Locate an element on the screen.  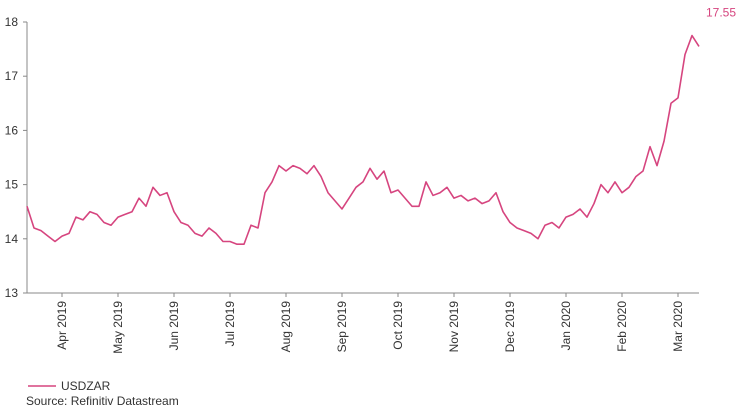
x-tick-label: Sep 2019 is located at coordinates (342, 327).